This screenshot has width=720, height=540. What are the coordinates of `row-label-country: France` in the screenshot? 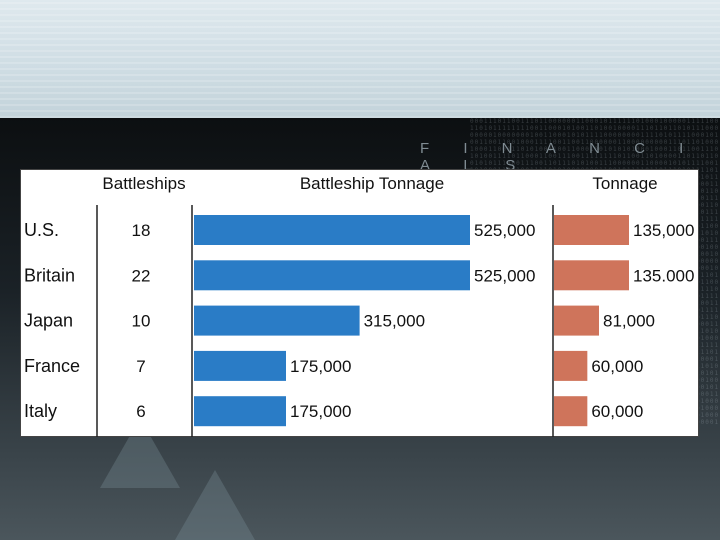 It's located at (52, 366).